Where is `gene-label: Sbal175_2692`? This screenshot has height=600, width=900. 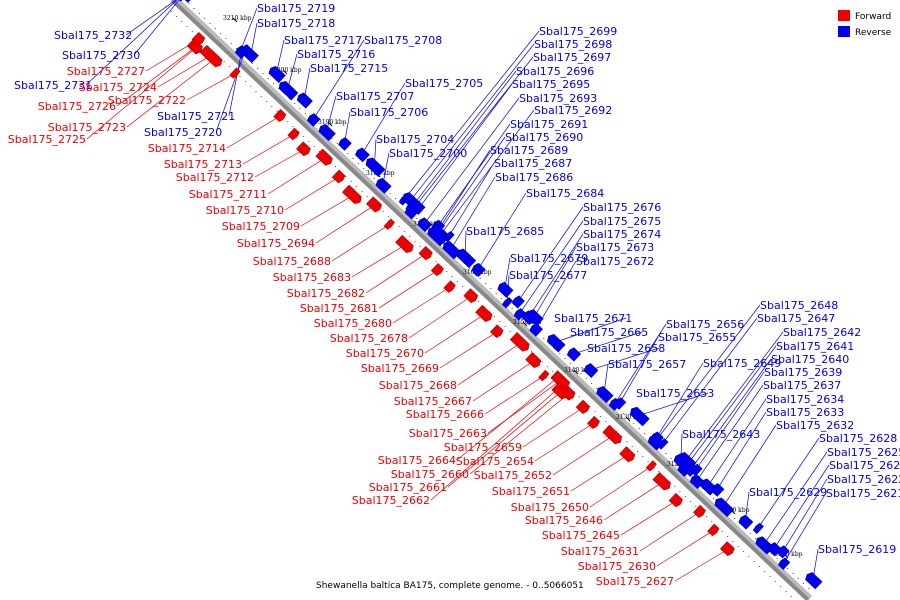 gene-label: Sbal175_2692 is located at coordinates (573, 110).